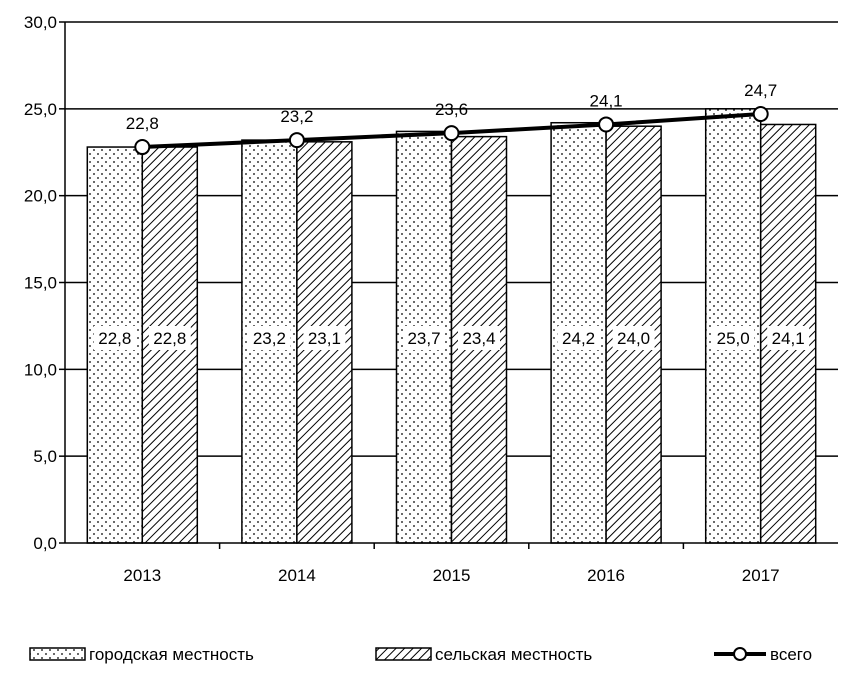  What do you see at coordinates (791, 654) in the screenshot?
I see `legend-label-total: всего` at bounding box center [791, 654].